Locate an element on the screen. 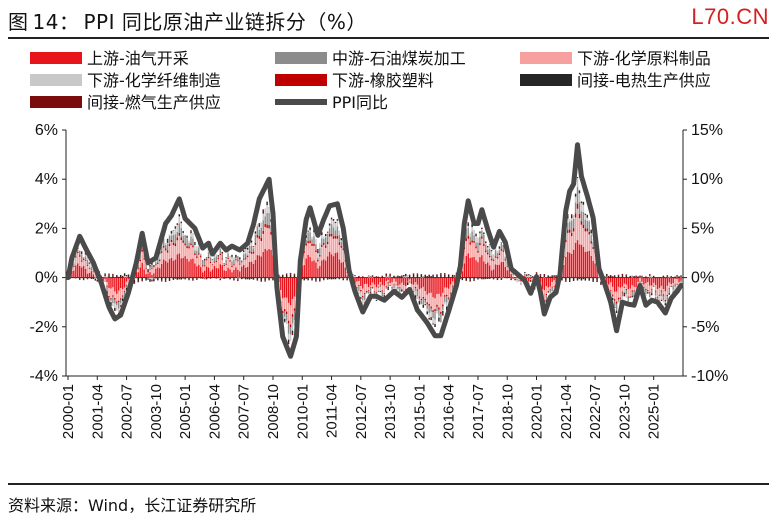 This screenshot has height=520, width=777. x-tick-label: 2008-10 is located at coordinates (273, 411).